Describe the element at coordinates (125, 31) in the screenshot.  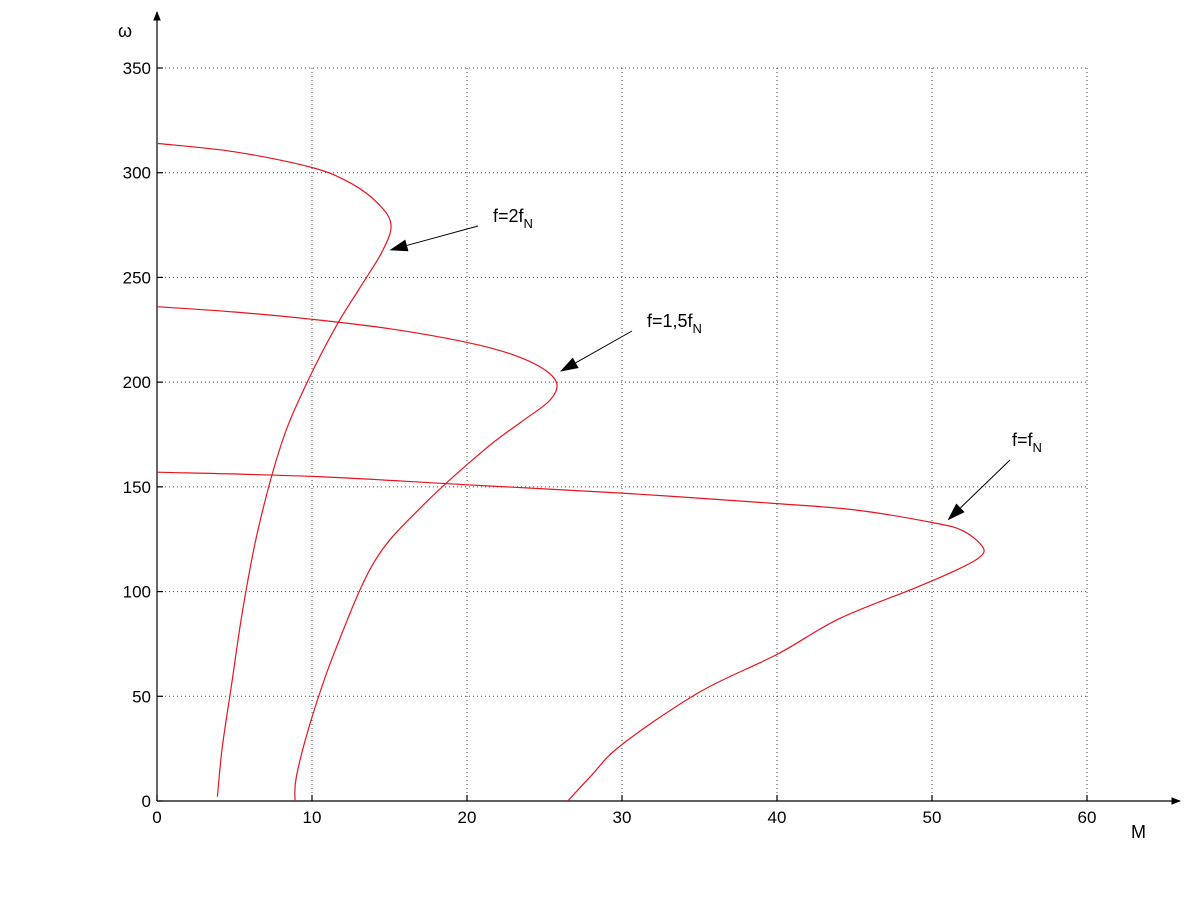
I see `y-axis-label: ω` at that location.